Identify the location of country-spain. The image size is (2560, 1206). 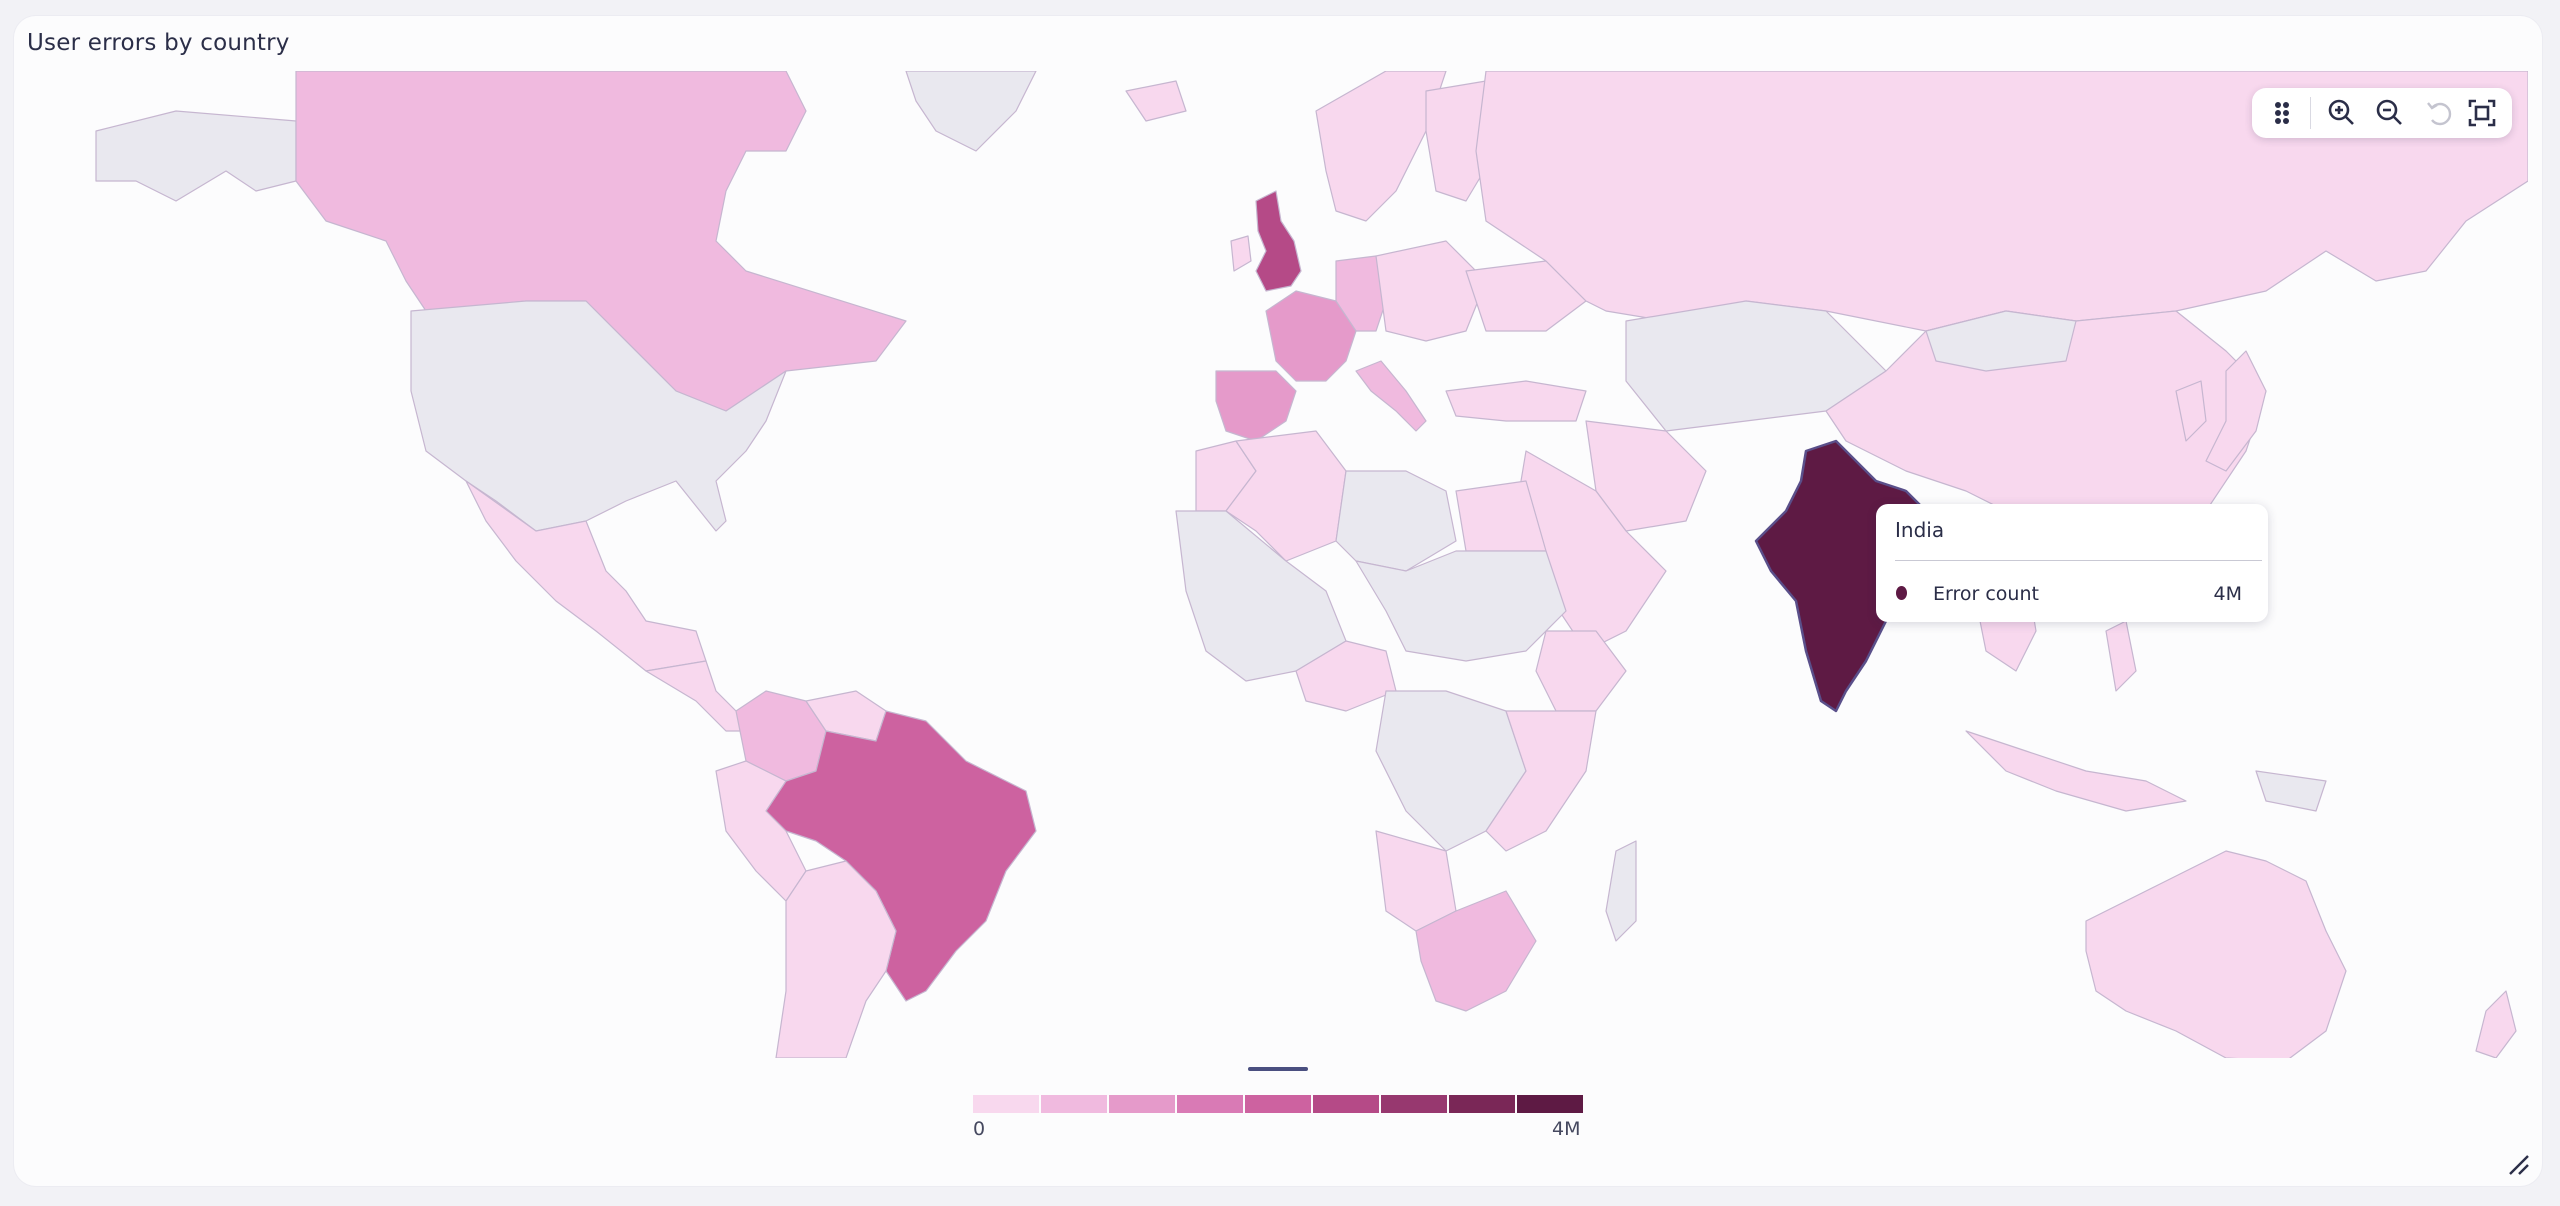
(1256, 406).